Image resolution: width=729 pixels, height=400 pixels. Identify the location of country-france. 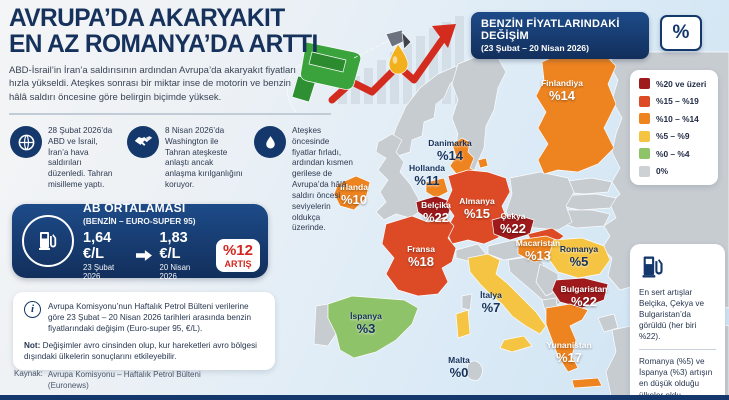
(419, 256).